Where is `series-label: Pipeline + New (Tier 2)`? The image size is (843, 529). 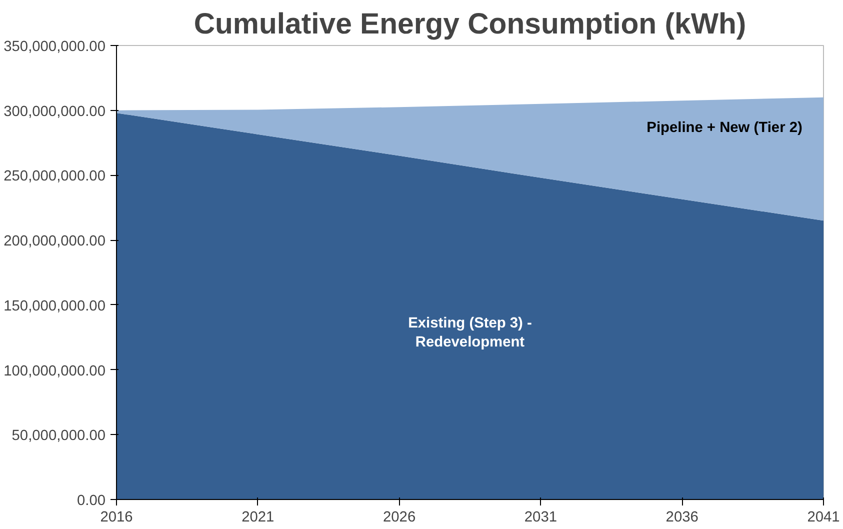 series-label: Pipeline + New (Tier 2) is located at coordinates (724, 128).